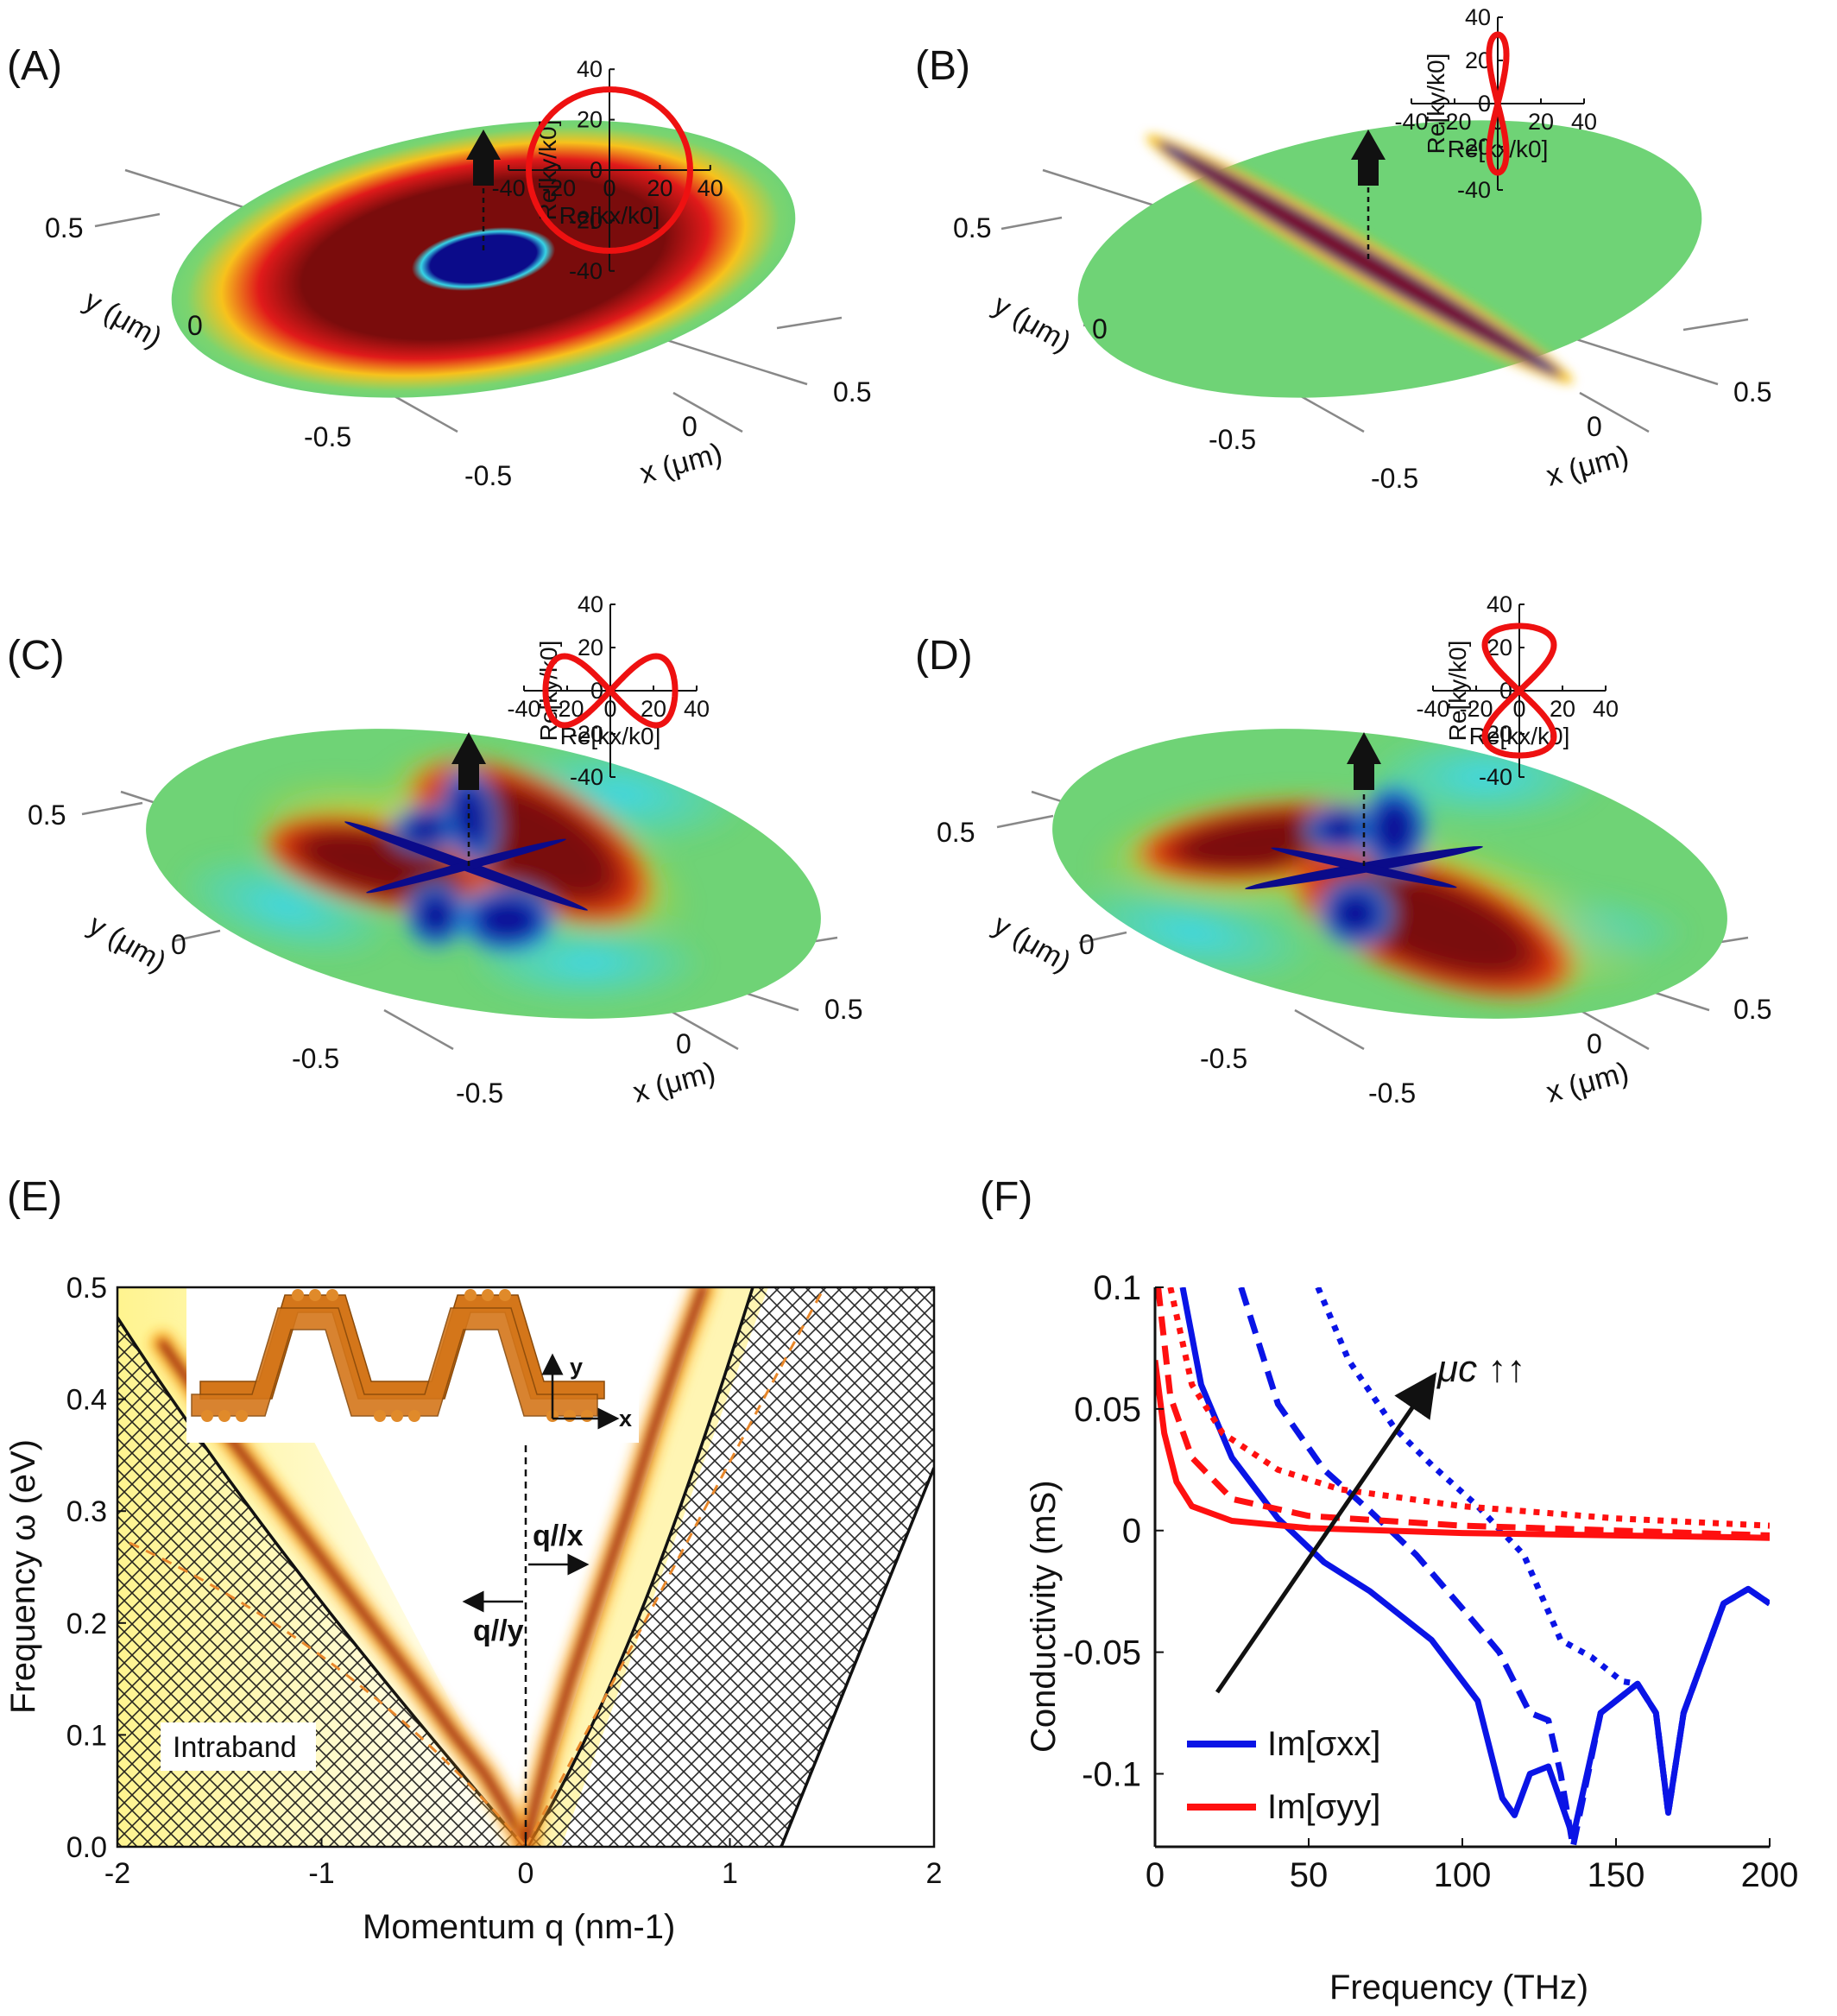 This screenshot has height=2016, width=1837. What do you see at coordinates (1752, 1009) in the screenshot?
I see `tick-x-pos-d: 0.5` at bounding box center [1752, 1009].